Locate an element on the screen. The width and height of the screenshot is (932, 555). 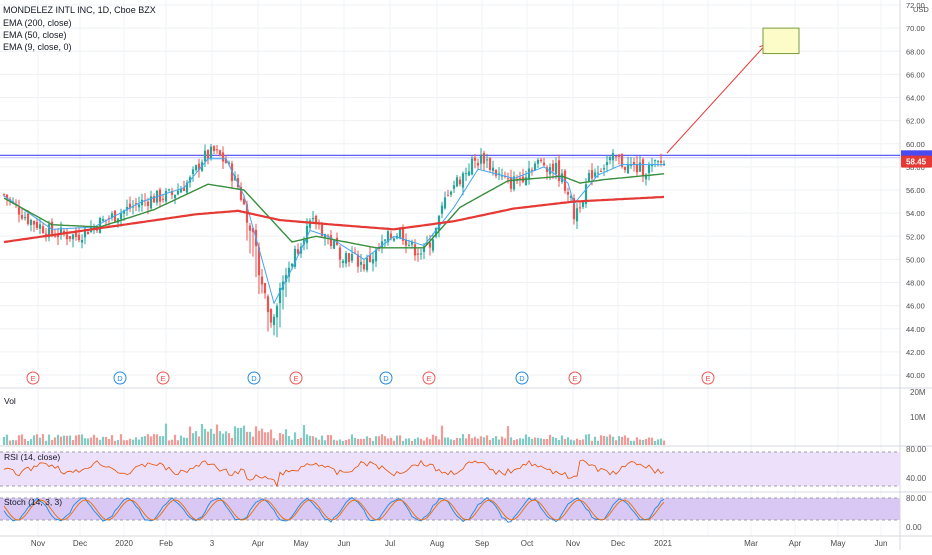
indicator-ema200: EMA (200, close) is located at coordinates (37, 23).